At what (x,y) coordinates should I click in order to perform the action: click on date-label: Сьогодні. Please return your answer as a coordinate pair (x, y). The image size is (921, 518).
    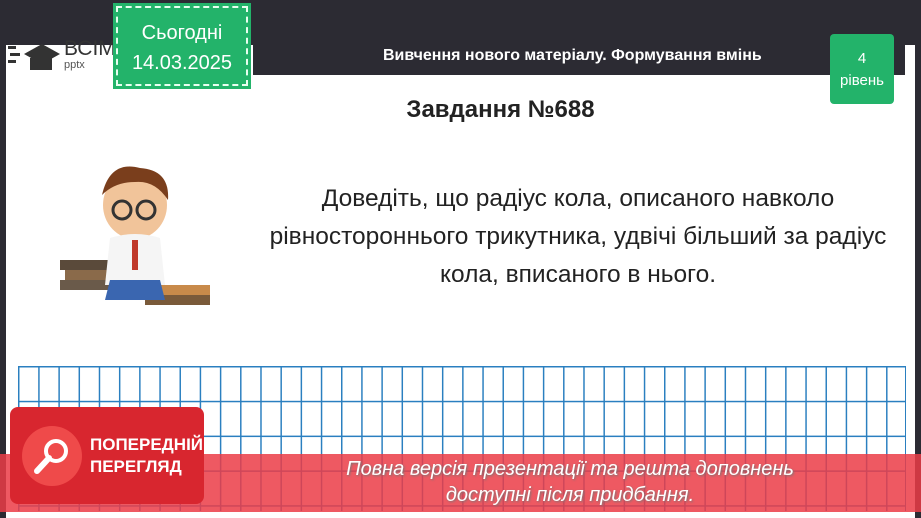
    Looking at the image, I should click on (182, 33).